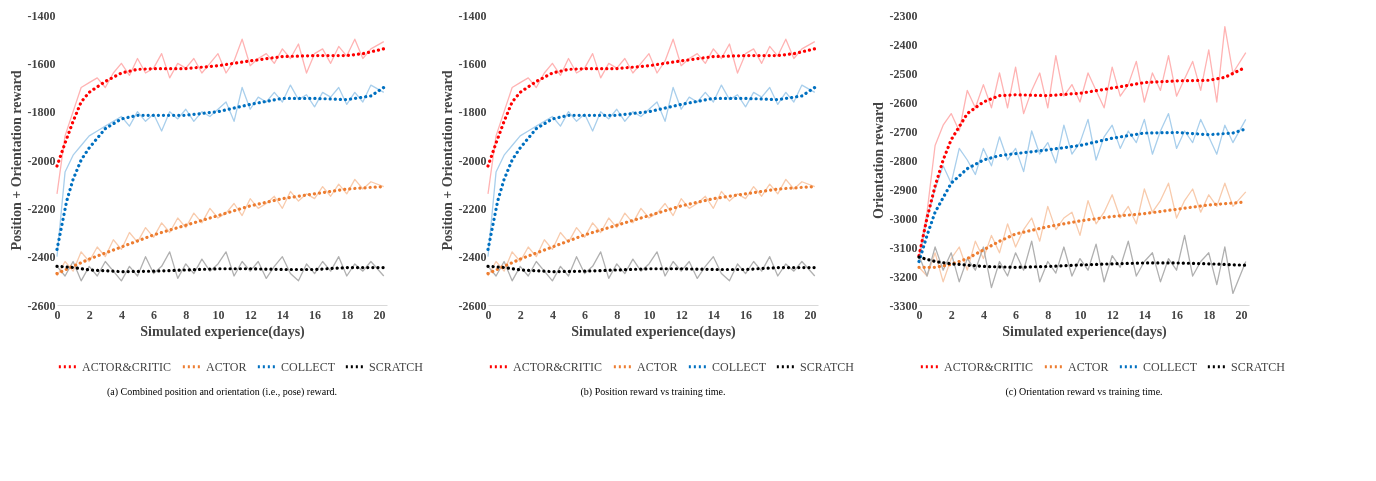  I want to click on text: (c) Orientation reward vs training time., so click(1084, 392).